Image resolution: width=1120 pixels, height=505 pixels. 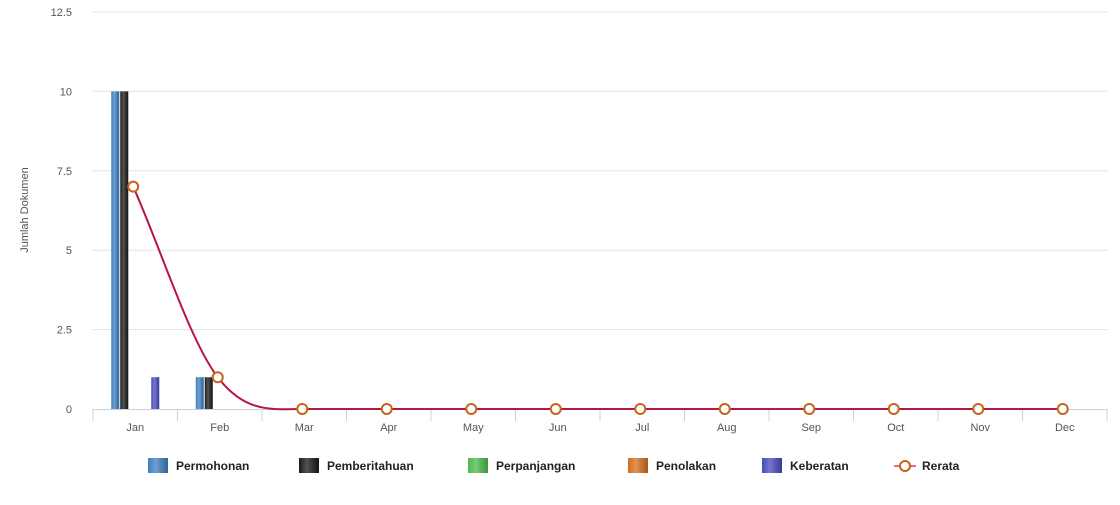 What do you see at coordinates (64, 172) in the screenshot?
I see `y-tick-label: 7.5` at bounding box center [64, 172].